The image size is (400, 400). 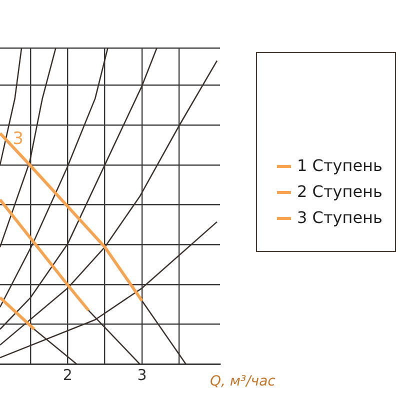 What do you see at coordinates (339, 192) in the screenshot?
I see `legend-label: 2 Ступень` at bounding box center [339, 192].